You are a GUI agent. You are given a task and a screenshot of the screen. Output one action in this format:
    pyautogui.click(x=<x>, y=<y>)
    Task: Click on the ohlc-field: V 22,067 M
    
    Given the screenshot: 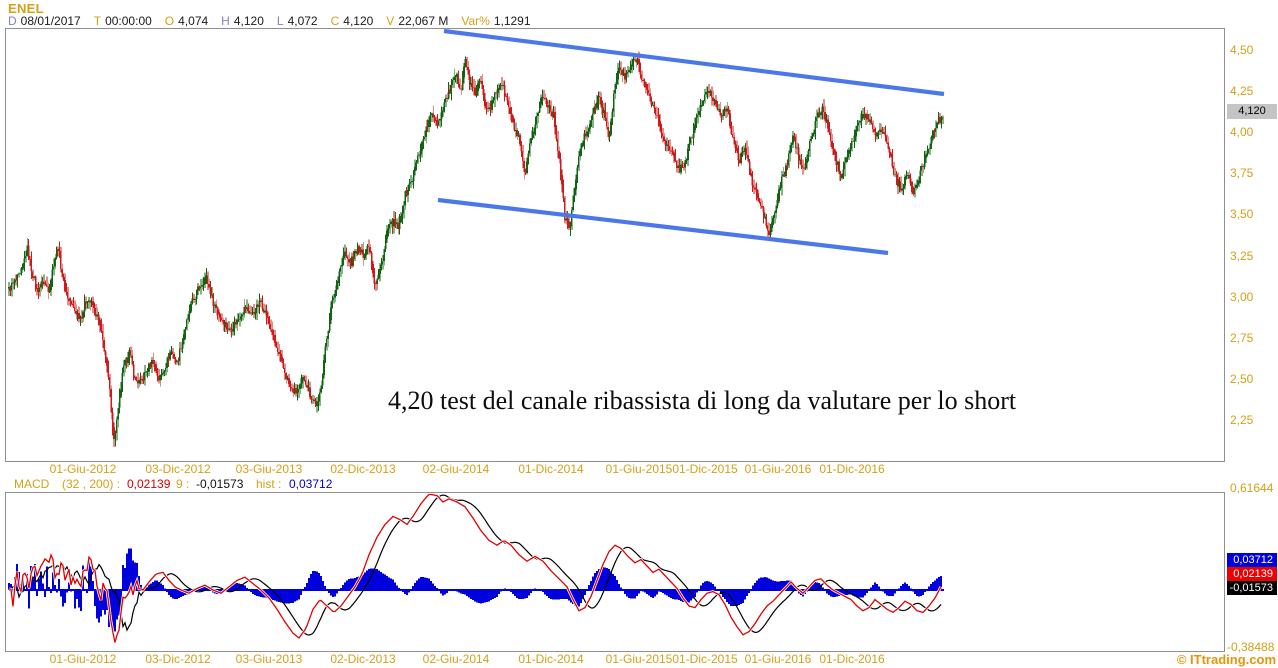 What is the action you would take?
    pyautogui.click(x=417, y=21)
    